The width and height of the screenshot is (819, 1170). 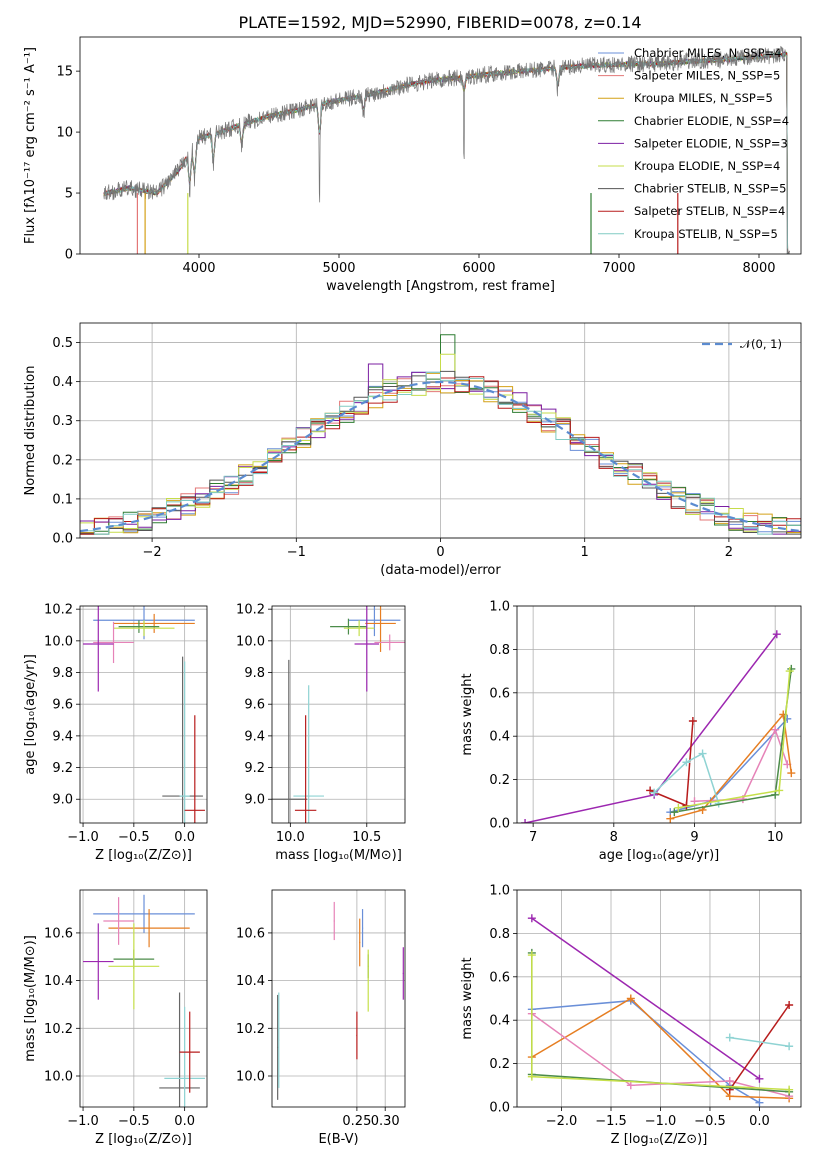 What do you see at coordinates (296, 552) in the screenshot?
I see `x-tick-label: −1` at bounding box center [296, 552].